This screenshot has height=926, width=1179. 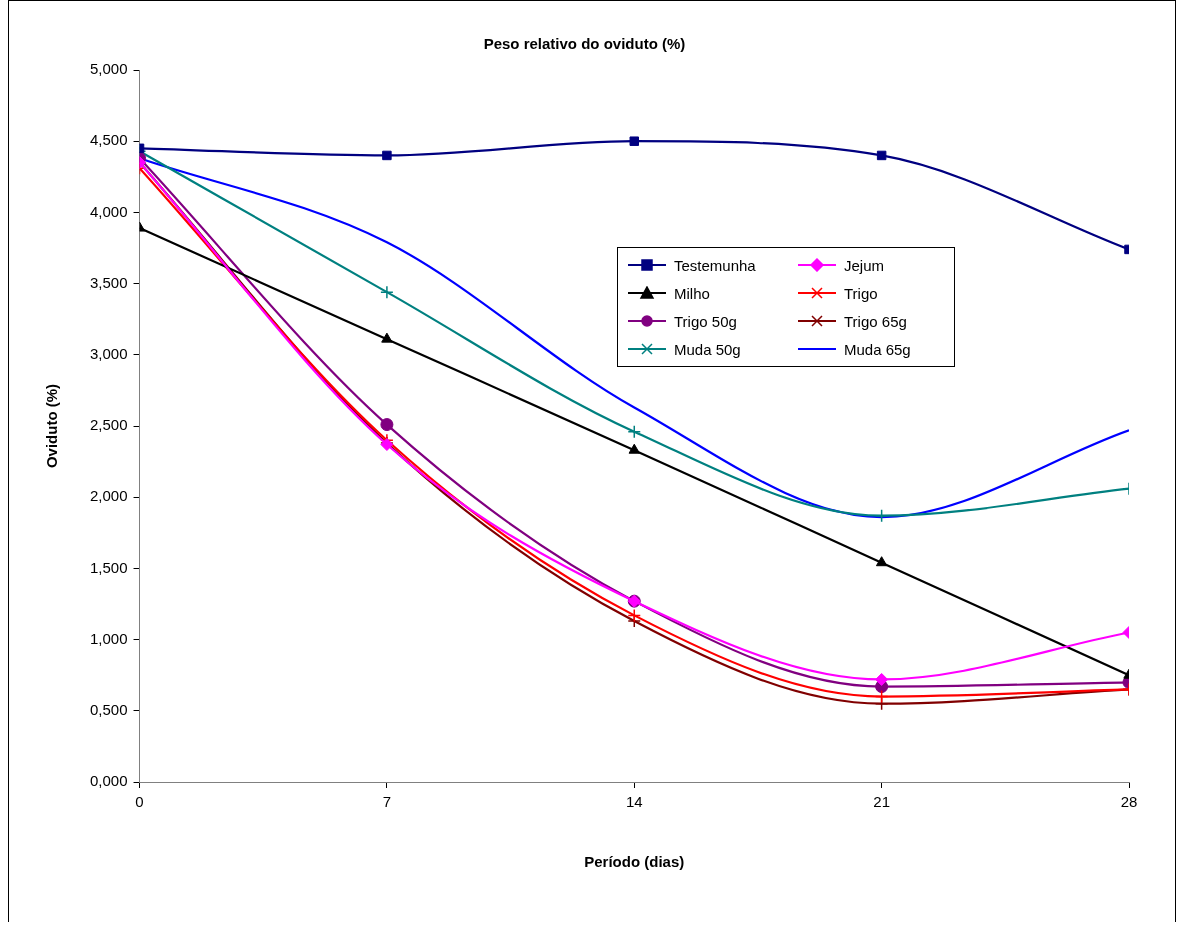 I want to click on x-tick-label: 14, so click(x=634, y=802).